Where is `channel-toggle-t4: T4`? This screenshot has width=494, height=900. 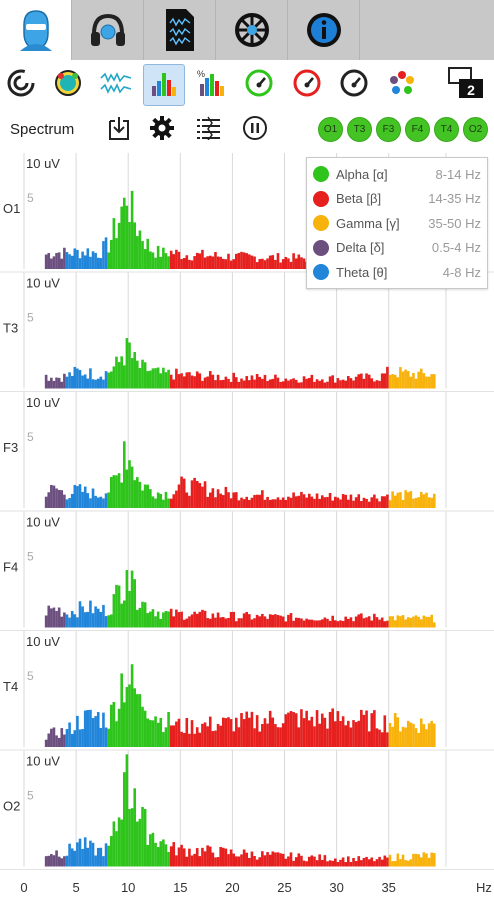
channel-toggle-t4: T4 is located at coordinates (446, 129).